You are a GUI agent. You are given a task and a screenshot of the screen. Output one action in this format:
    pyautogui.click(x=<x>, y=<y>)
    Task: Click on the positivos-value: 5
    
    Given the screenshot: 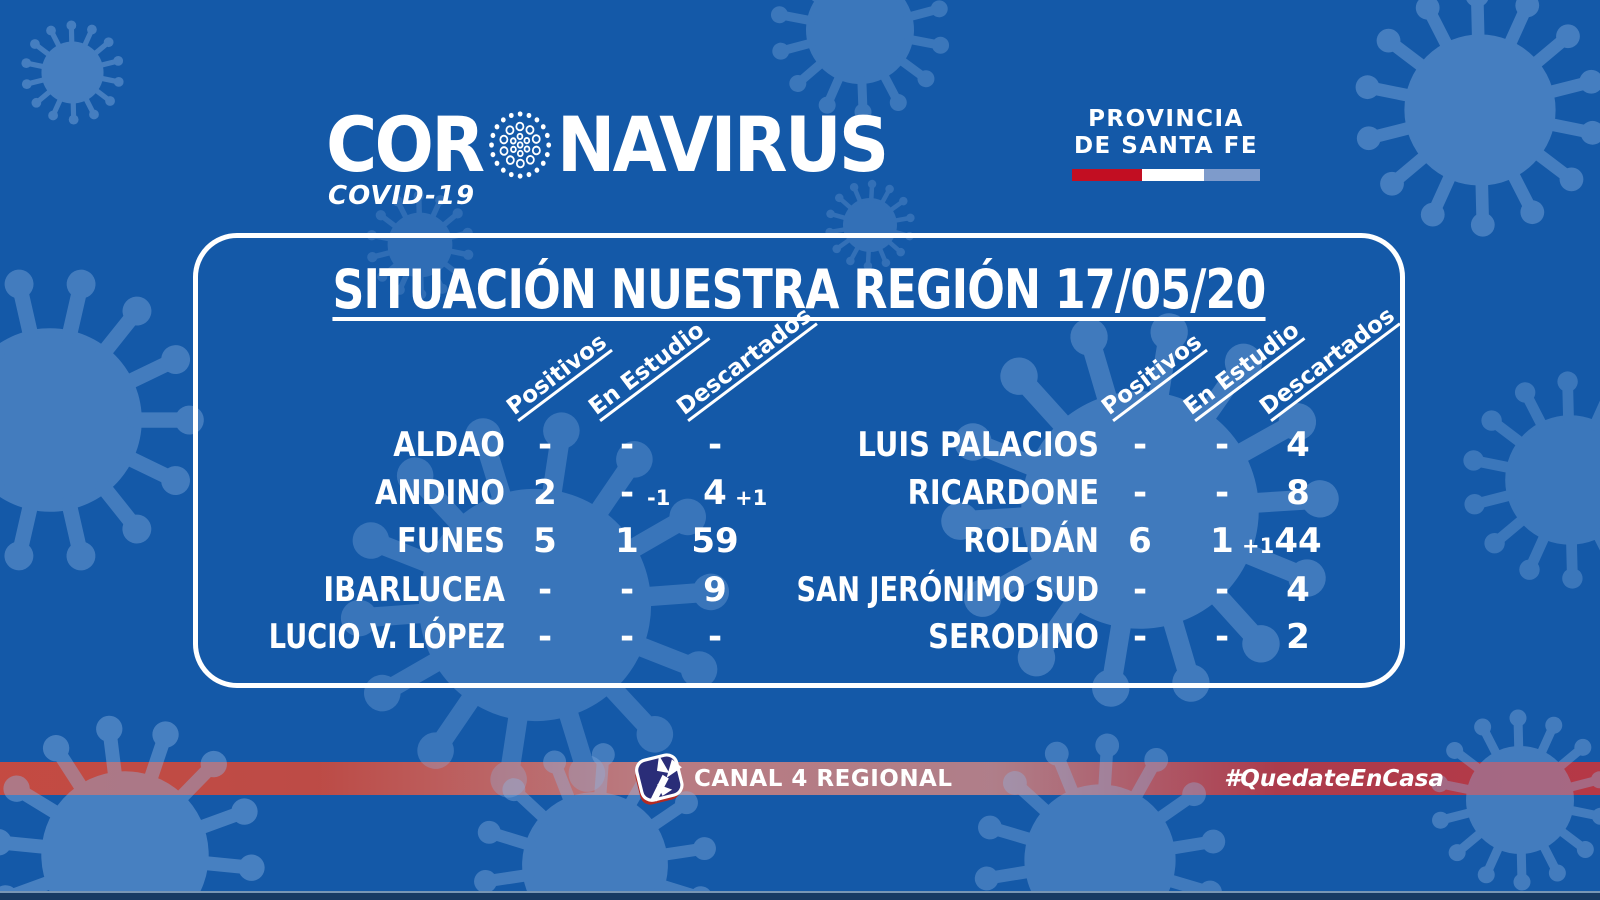 What is the action you would take?
    pyautogui.click(x=545, y=541)
    